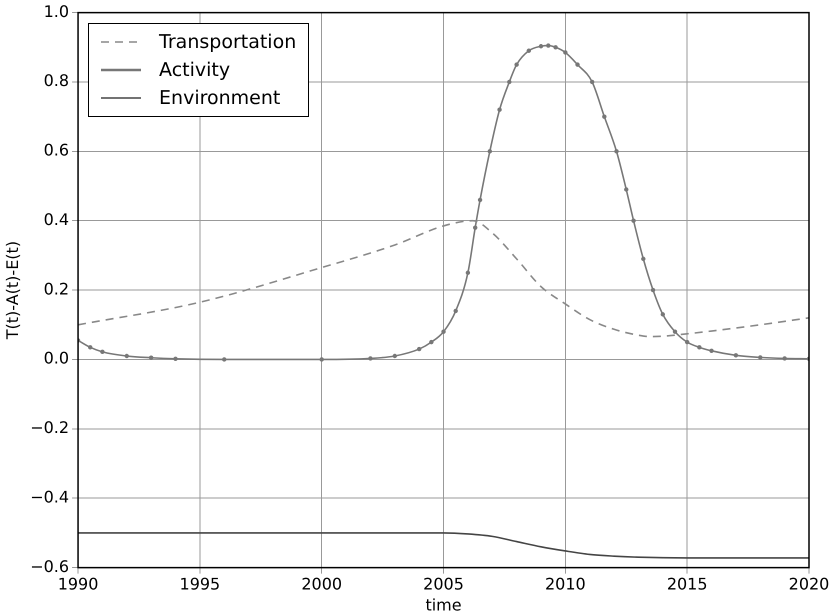 The width and height of the screenshot is (833, 616). I want to click on y-tick-label: −0.6, so click(50, 566).